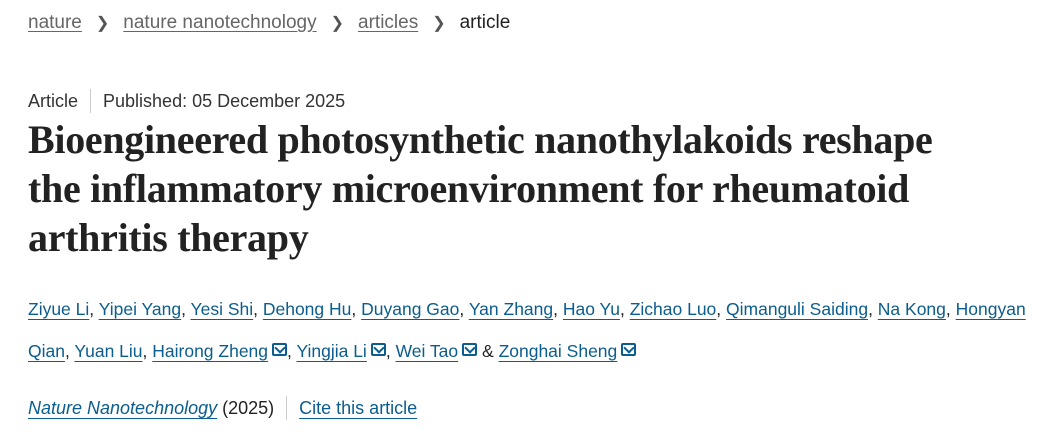  Describe the element at coordinates (591, 309) in the screenshot. I see `author-link: Hao Yu` at that location.